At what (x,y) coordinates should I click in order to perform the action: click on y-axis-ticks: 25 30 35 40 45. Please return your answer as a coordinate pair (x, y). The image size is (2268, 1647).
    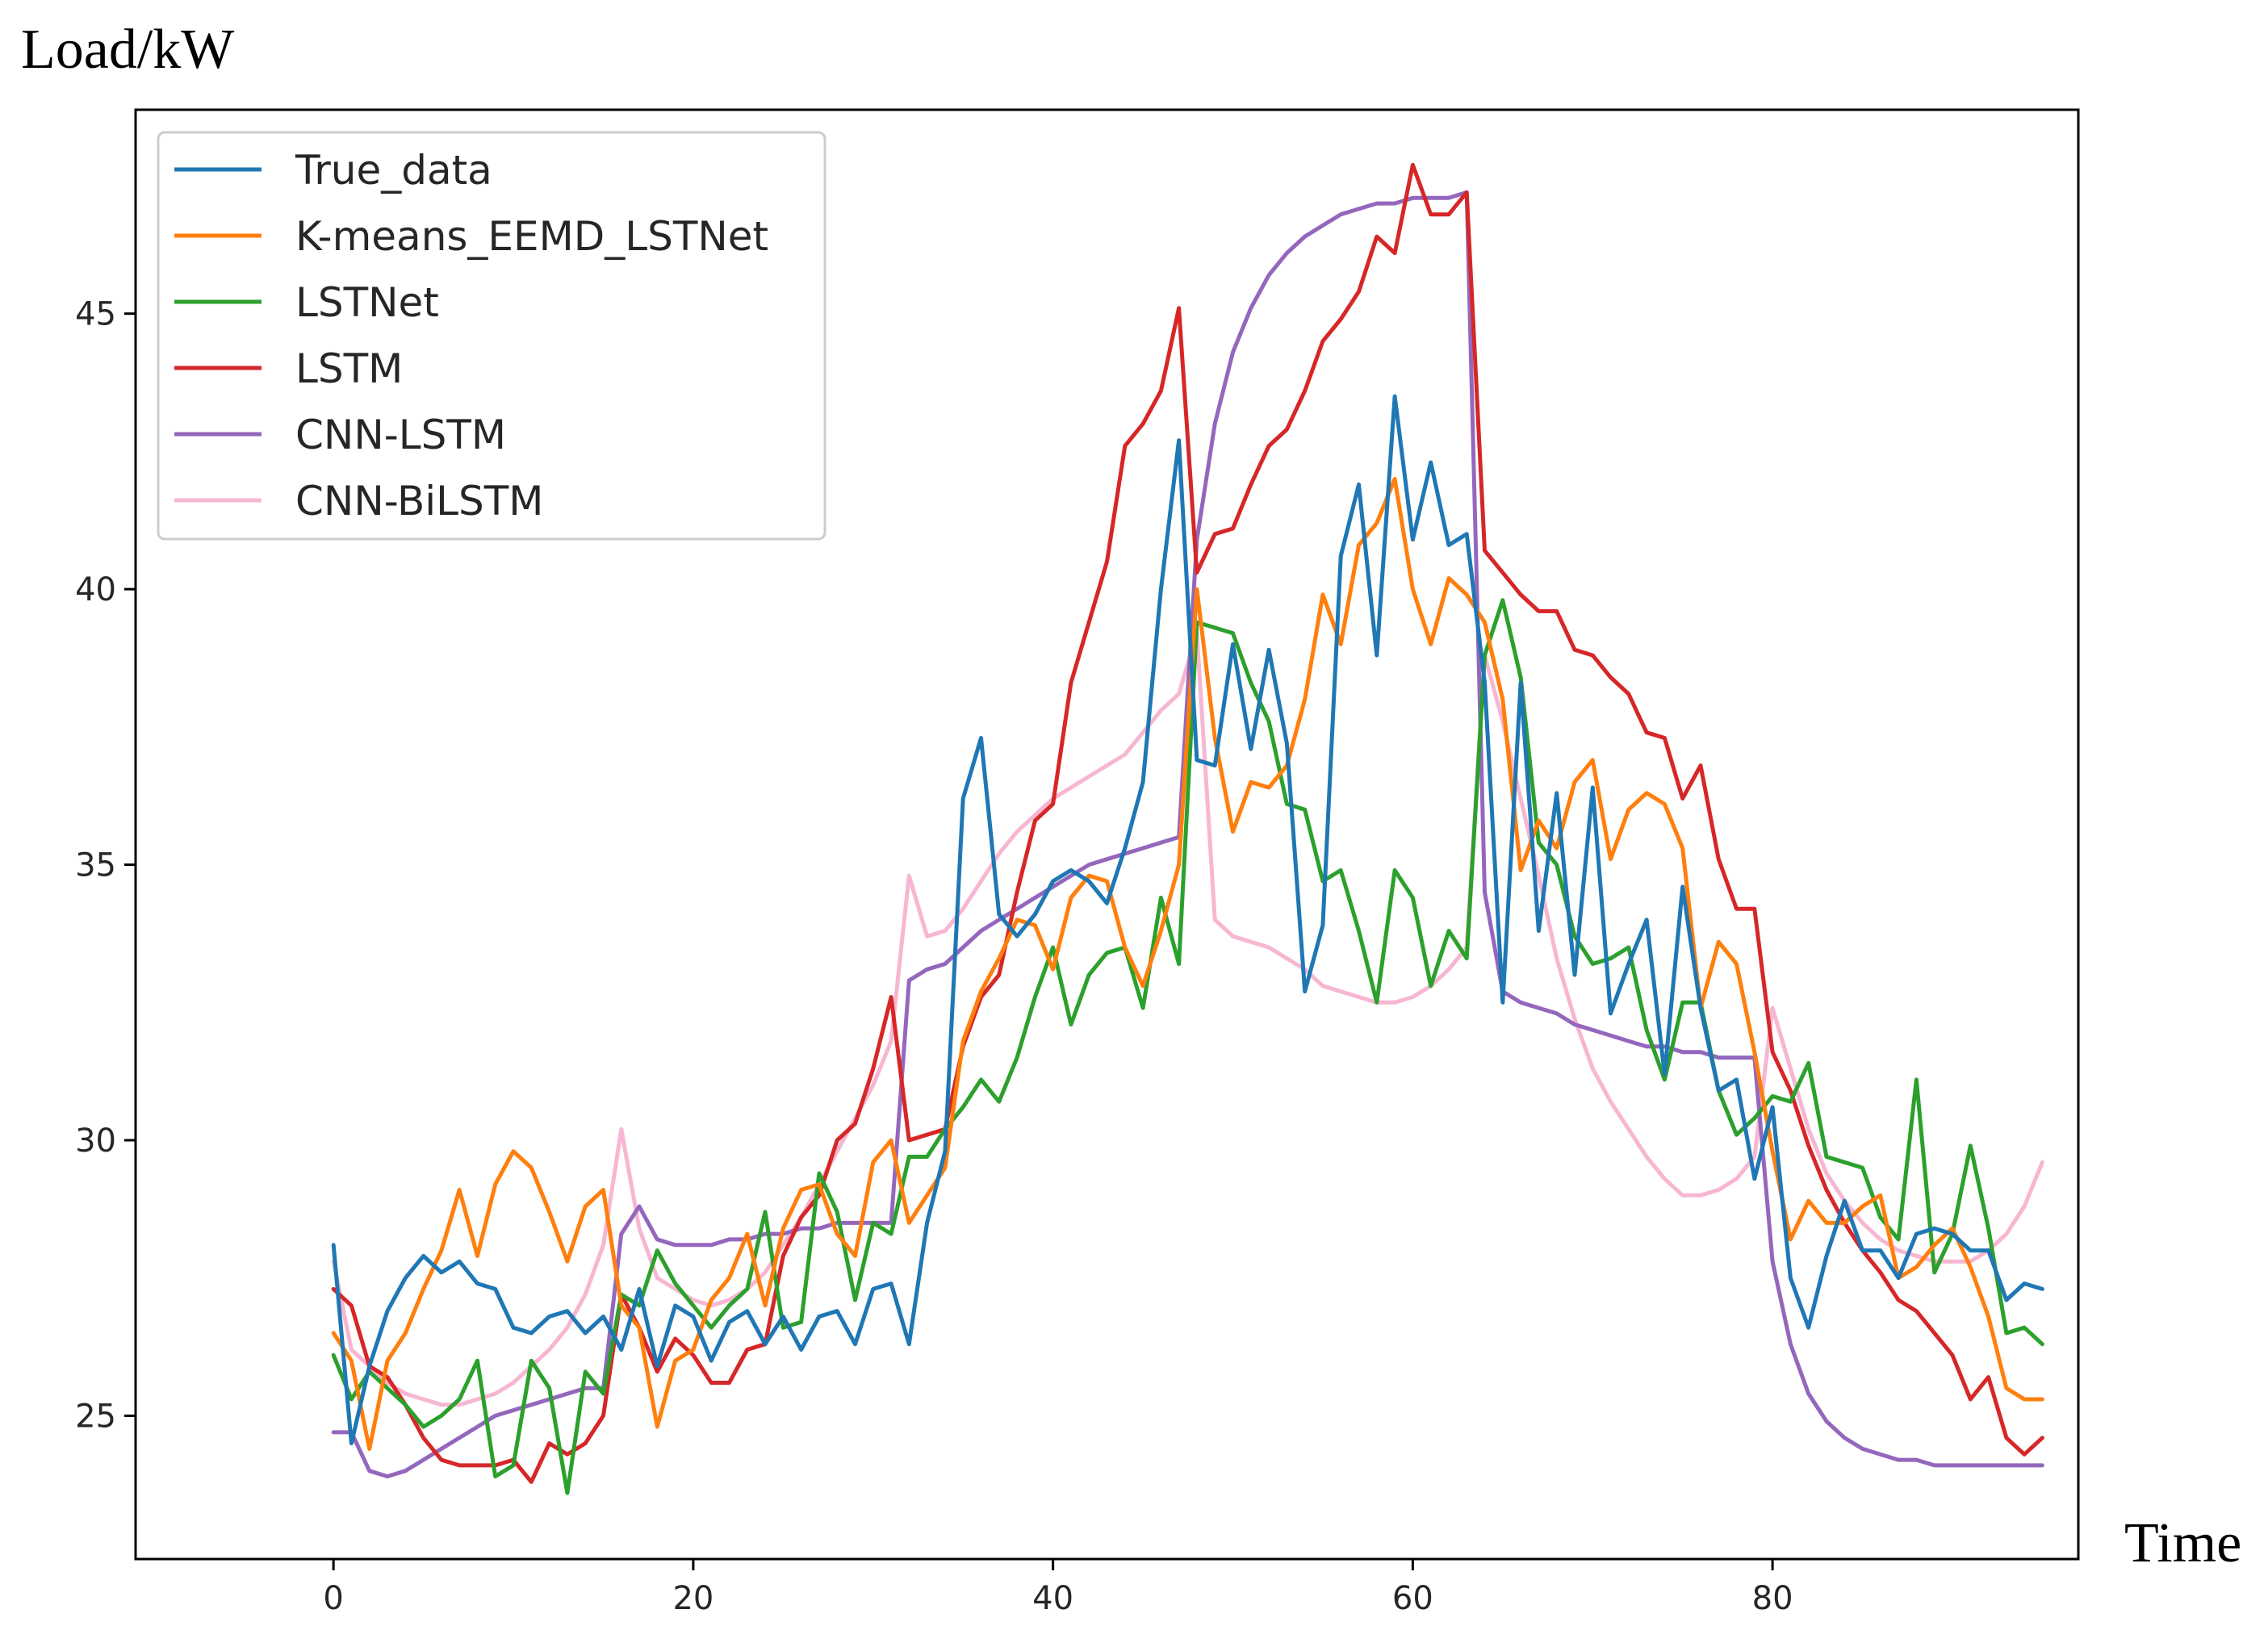
    Looking at the image, I should click on (105, 865).